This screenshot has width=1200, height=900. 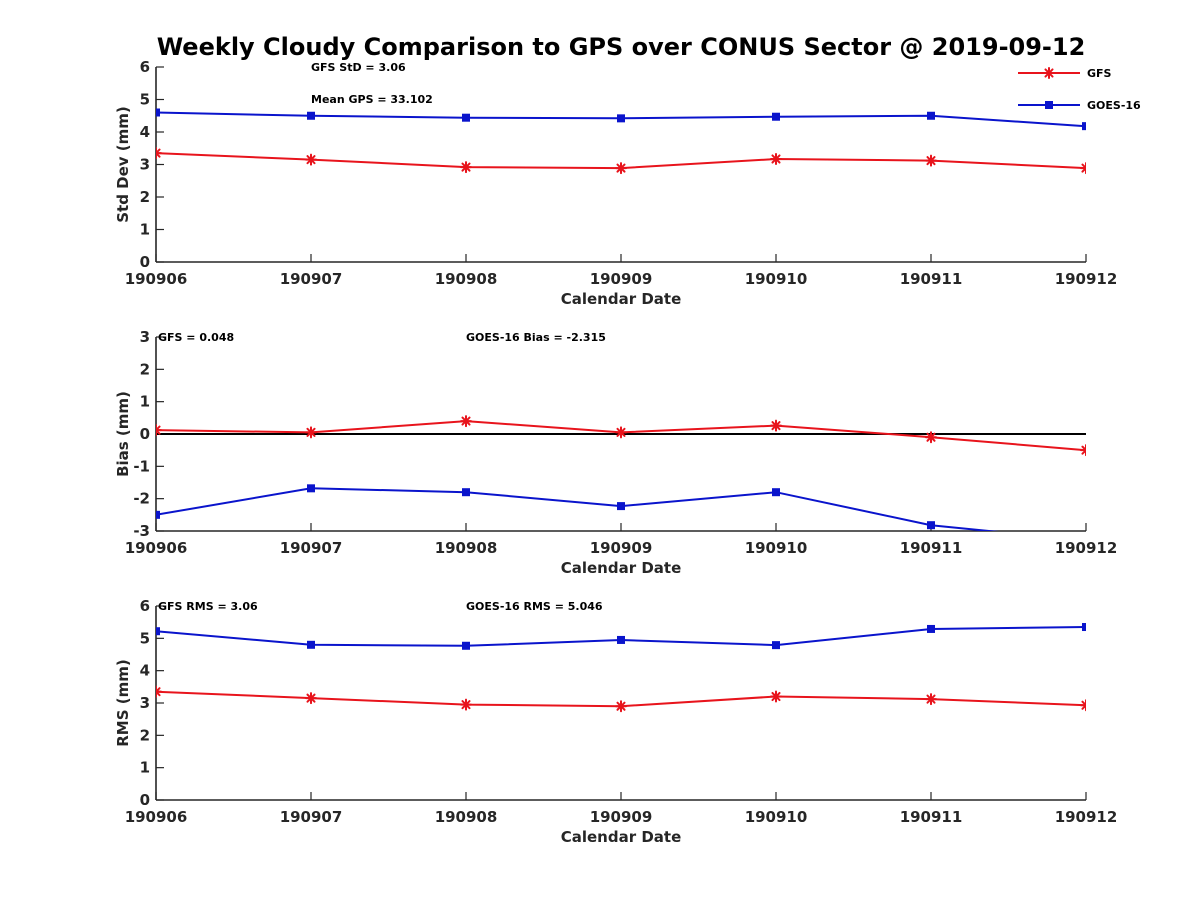 What do you see at coordinates (141, 499) in the screenshot?
I see `y-tick-label: -2` at bounding box center [141, 499].